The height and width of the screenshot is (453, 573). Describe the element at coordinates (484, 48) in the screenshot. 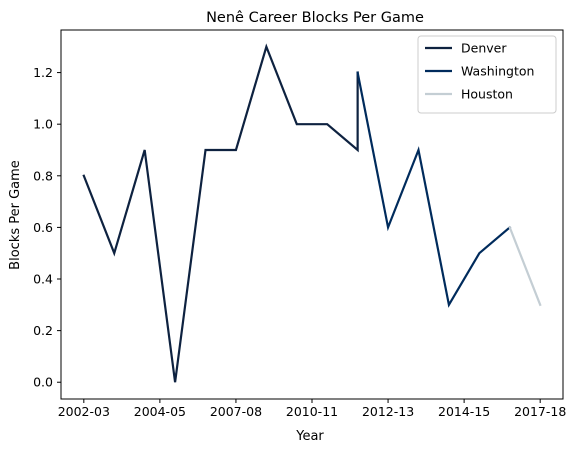

I see `legend-label-denver: Denver` at that location.